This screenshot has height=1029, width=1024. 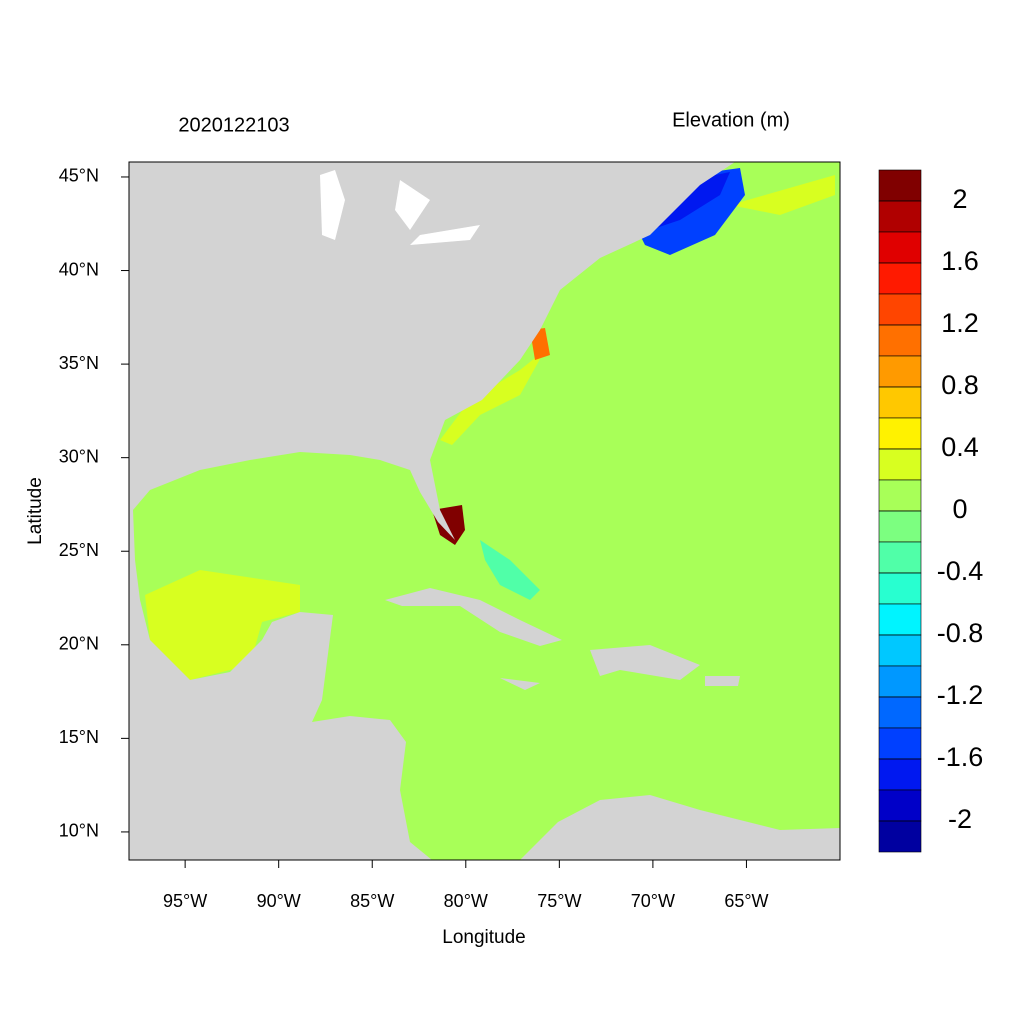 I want to click on x-tick-label: 70°W, so click(x=653, y=901).